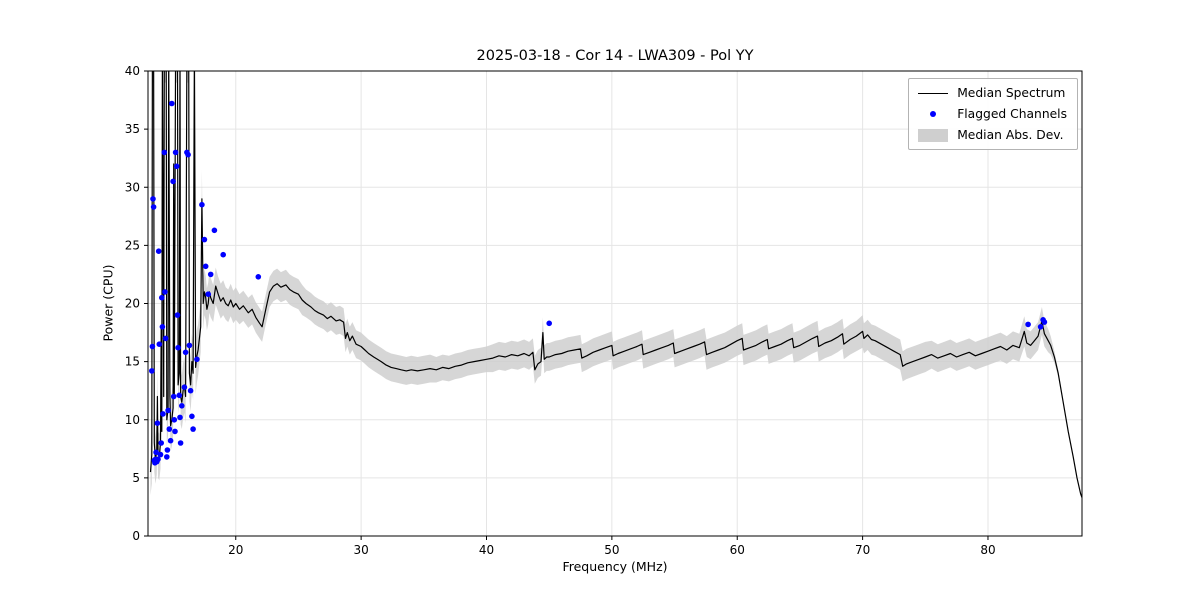 The width and height of the screenshot is (1200, 600). Describe the element at coordinates (132, 420) in the screenshot. I see `y-tick-label: 10` at that location.